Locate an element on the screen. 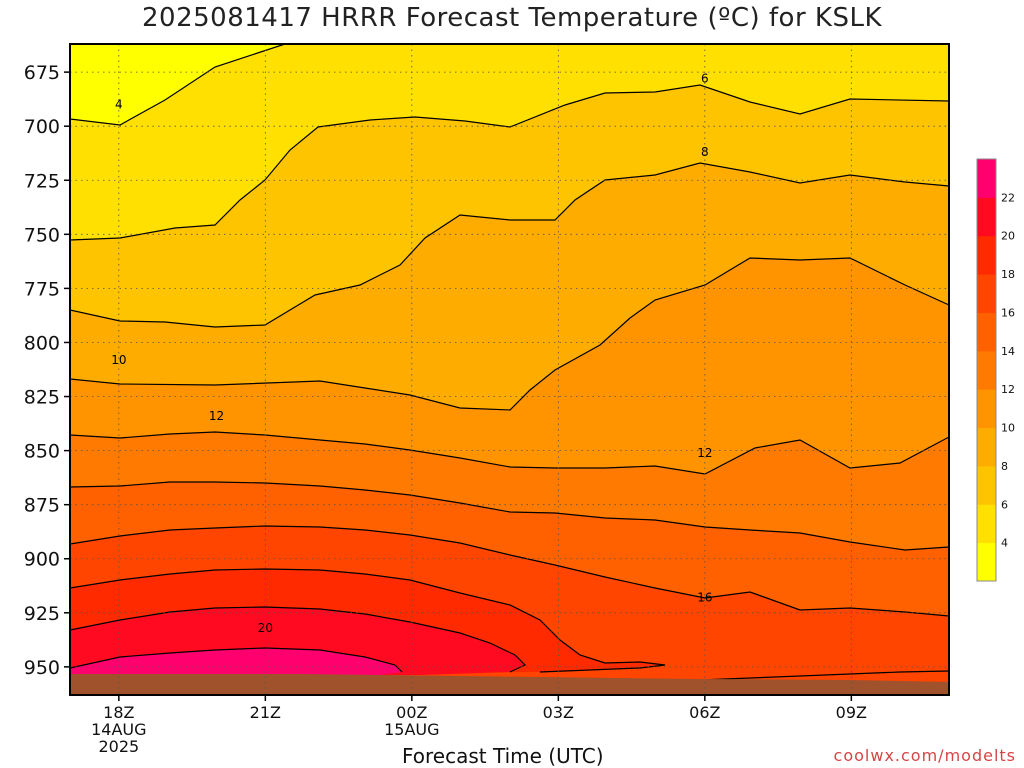 Image resolution: width=1024 pixels, height=768 pixels. x-tick-label: 09Z is located at coordinates (851, 712).